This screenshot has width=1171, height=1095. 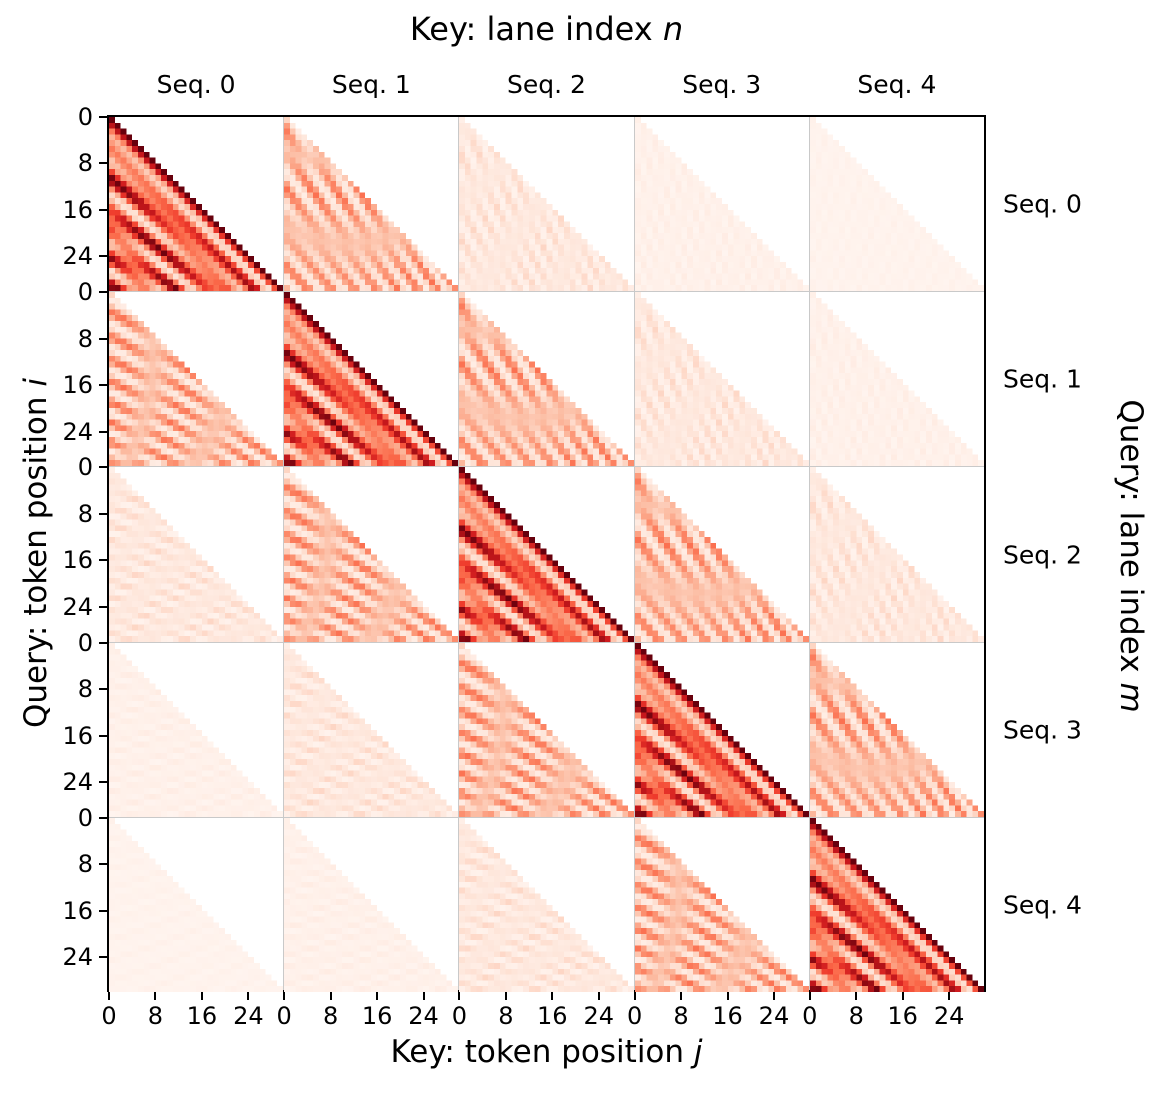 I want to click on attention-block-q1-k0, so click(x=196, y=379).